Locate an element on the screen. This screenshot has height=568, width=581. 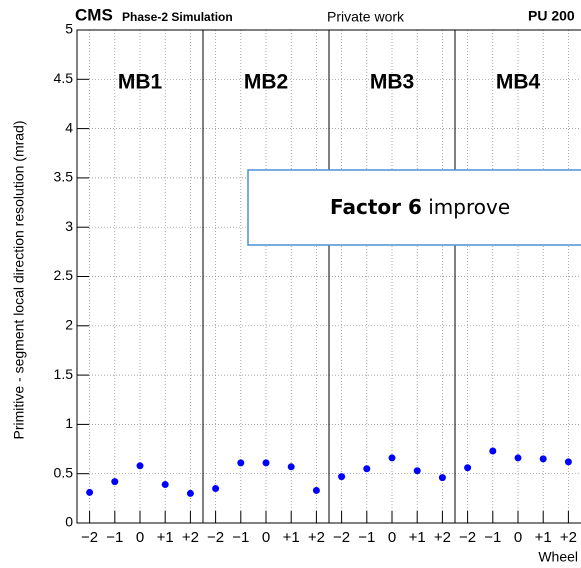
annotation: Factor 6 improve is located at coordinates (420, 207).